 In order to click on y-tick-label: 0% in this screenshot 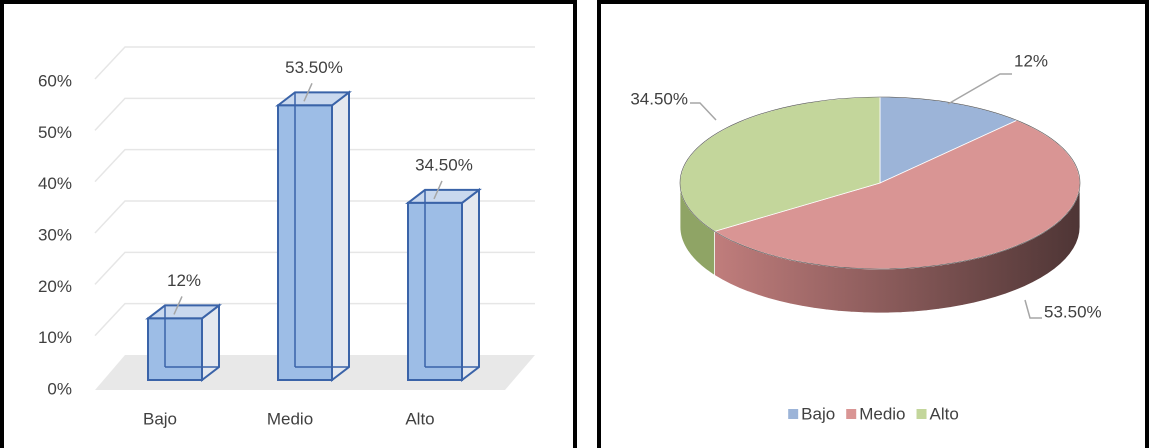, I will do `click(59, 388)`.